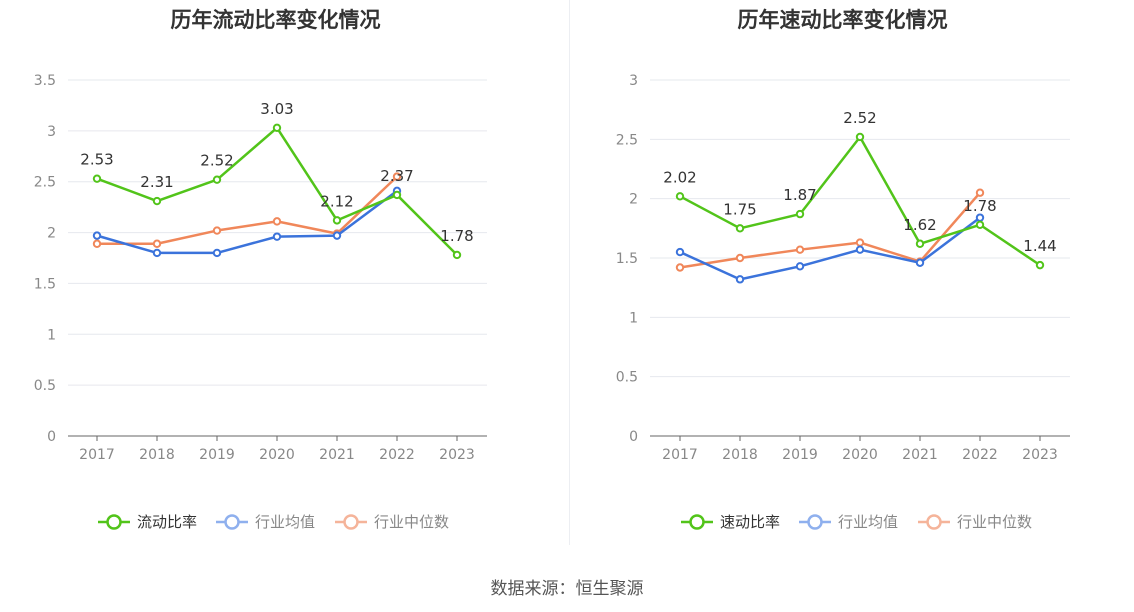  What do you see at coordinates (45, 81) in the screenshot?
I see `y-tick-label: 3.5` at bounding box center [45, 81].